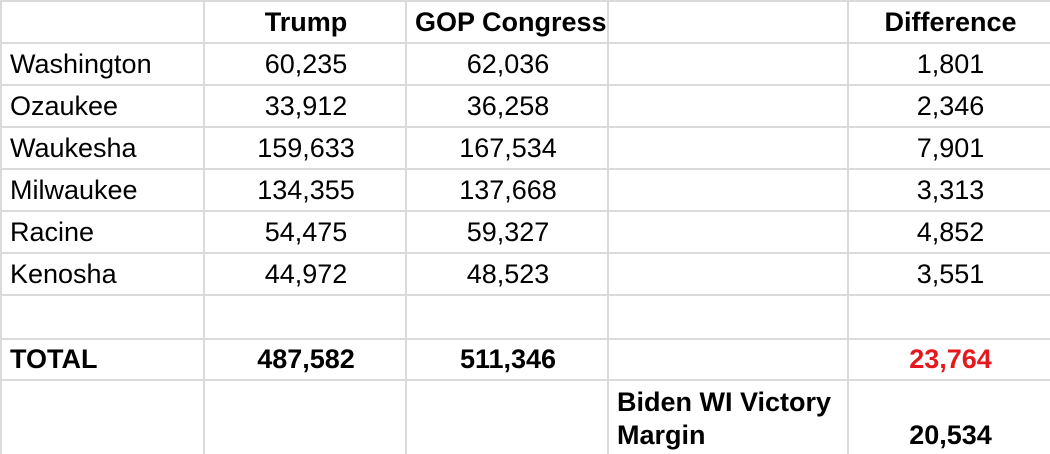 The width and height of the screenshot is (1050, 454). Describe the element at coordinates (507, 232) in the screenshot. I see `gop-congress-votes-cell: 59,327` at that location.